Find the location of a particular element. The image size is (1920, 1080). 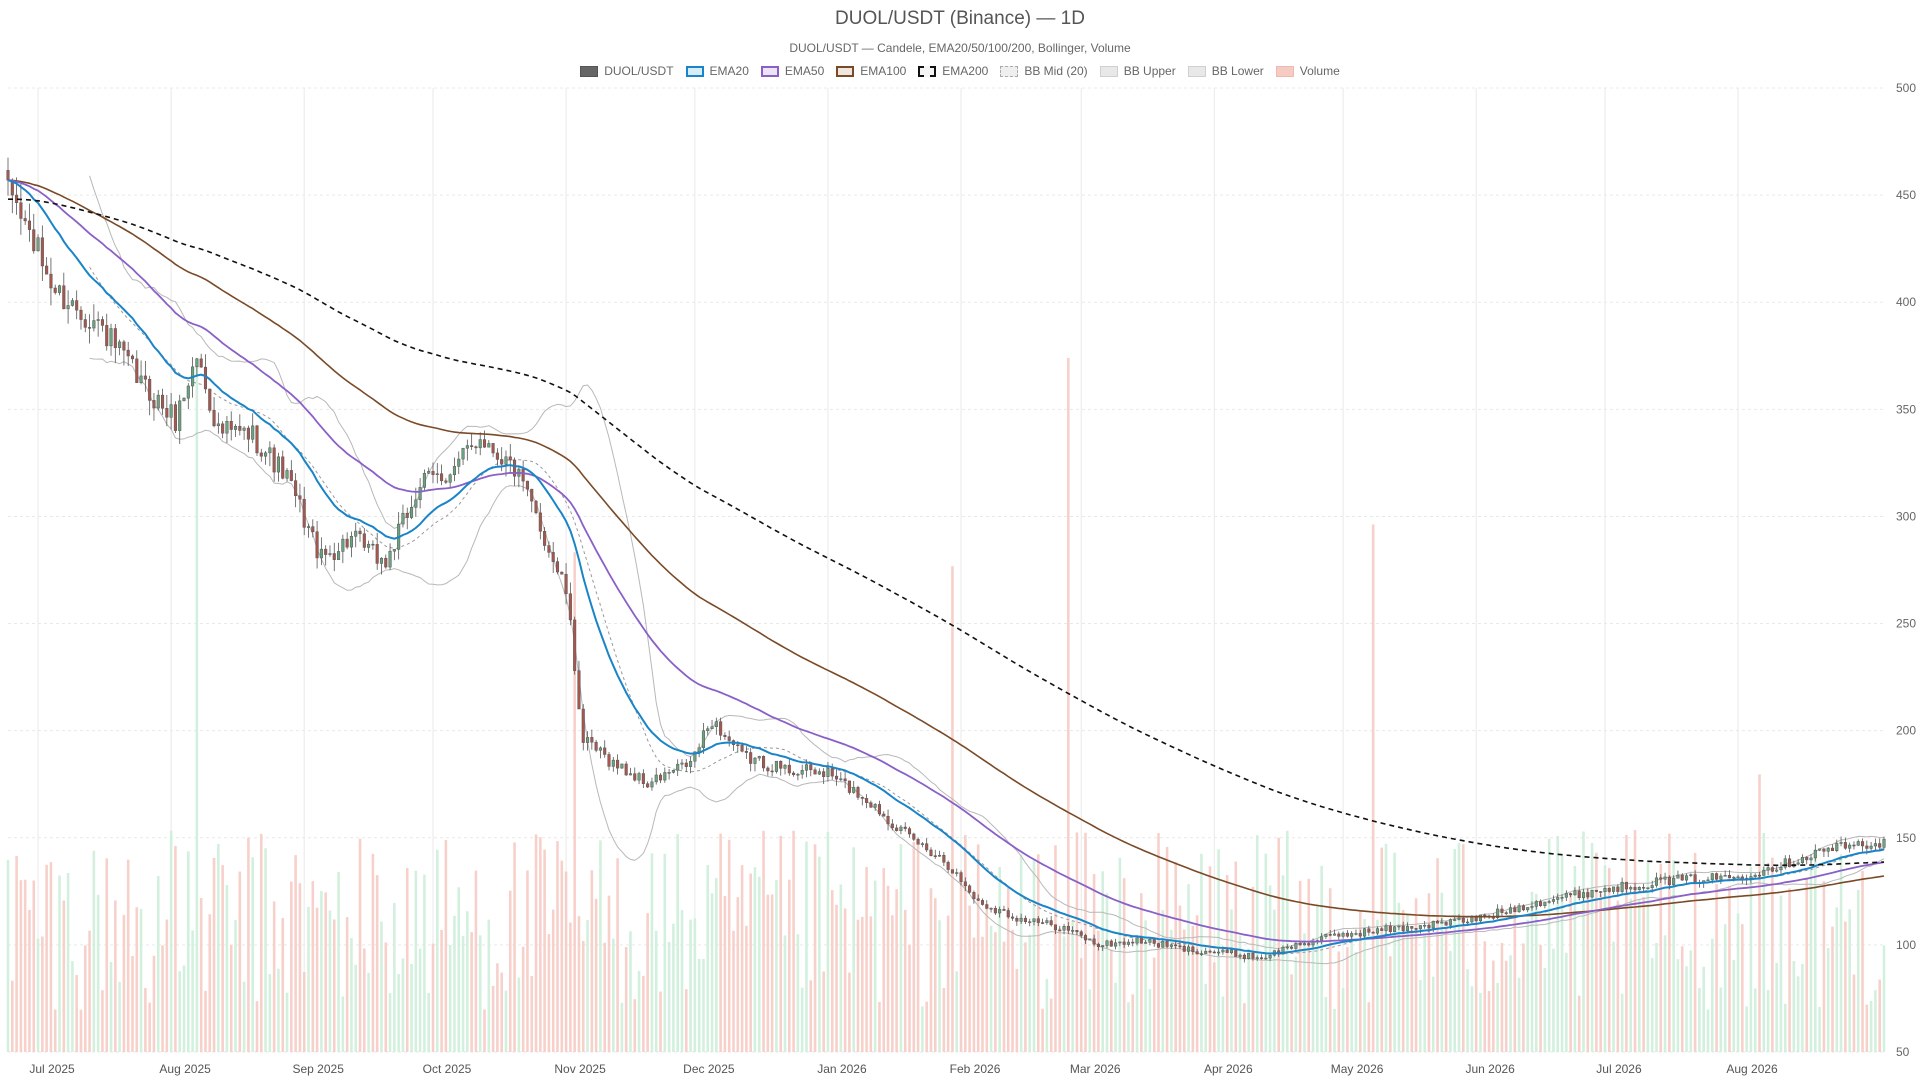

legend-item-0: DUOL/USDT is located at coordinates (627, 71).